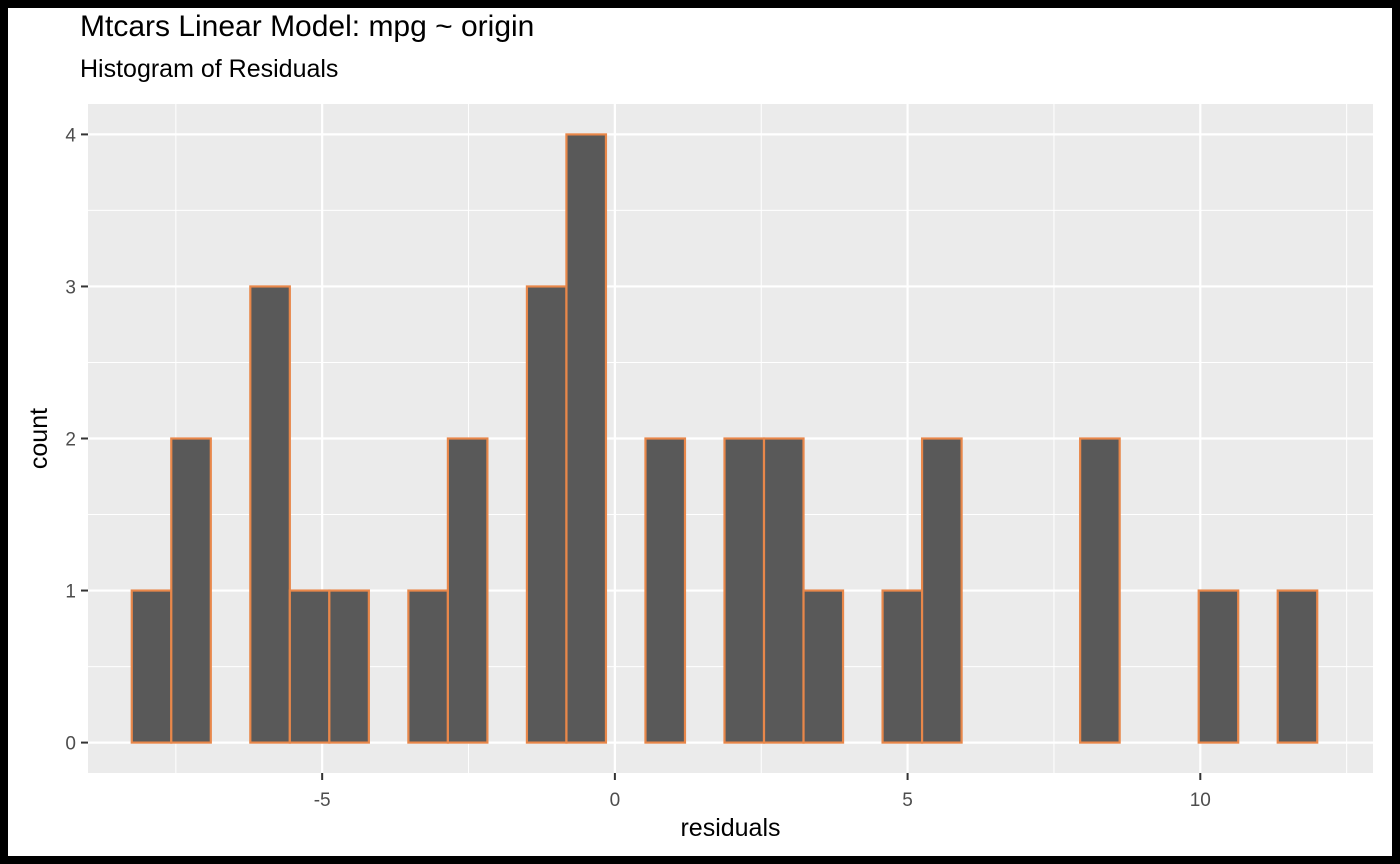 Image resolution: width=1400 pixels, height=864 pixels. I want to click on x-axis-title: residuals, so click(730, 828).